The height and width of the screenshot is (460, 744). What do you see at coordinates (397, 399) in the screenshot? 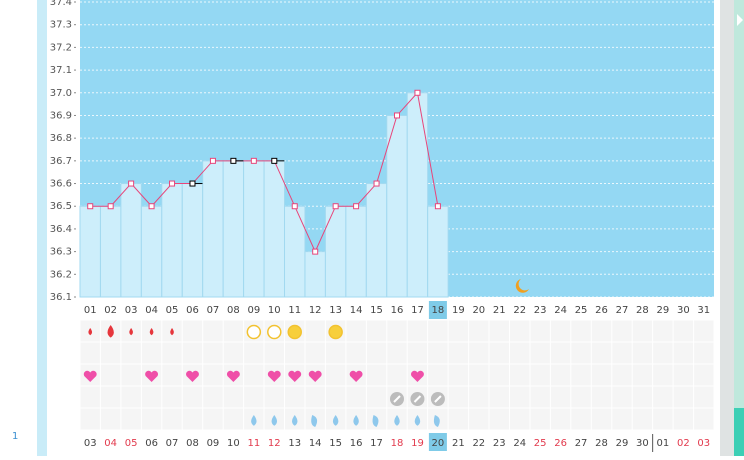
I see `test-stripe` at bounding box center [397, 399].